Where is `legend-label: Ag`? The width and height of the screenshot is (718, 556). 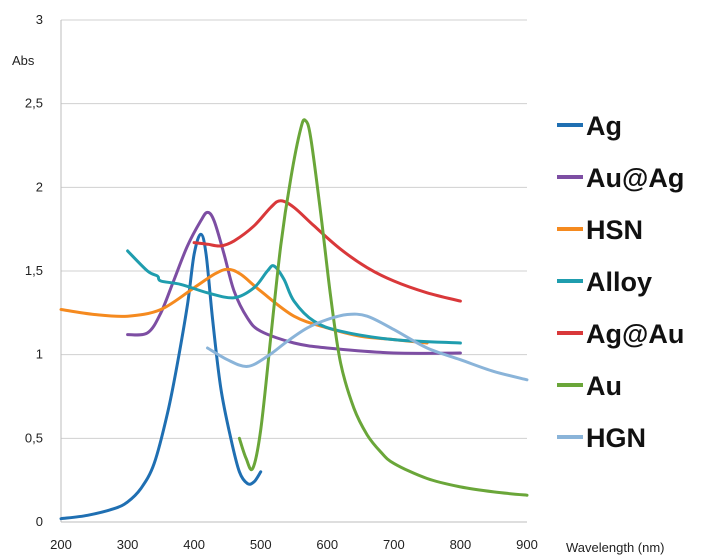 legend-label: Ag is located at coordinates (604, 126).